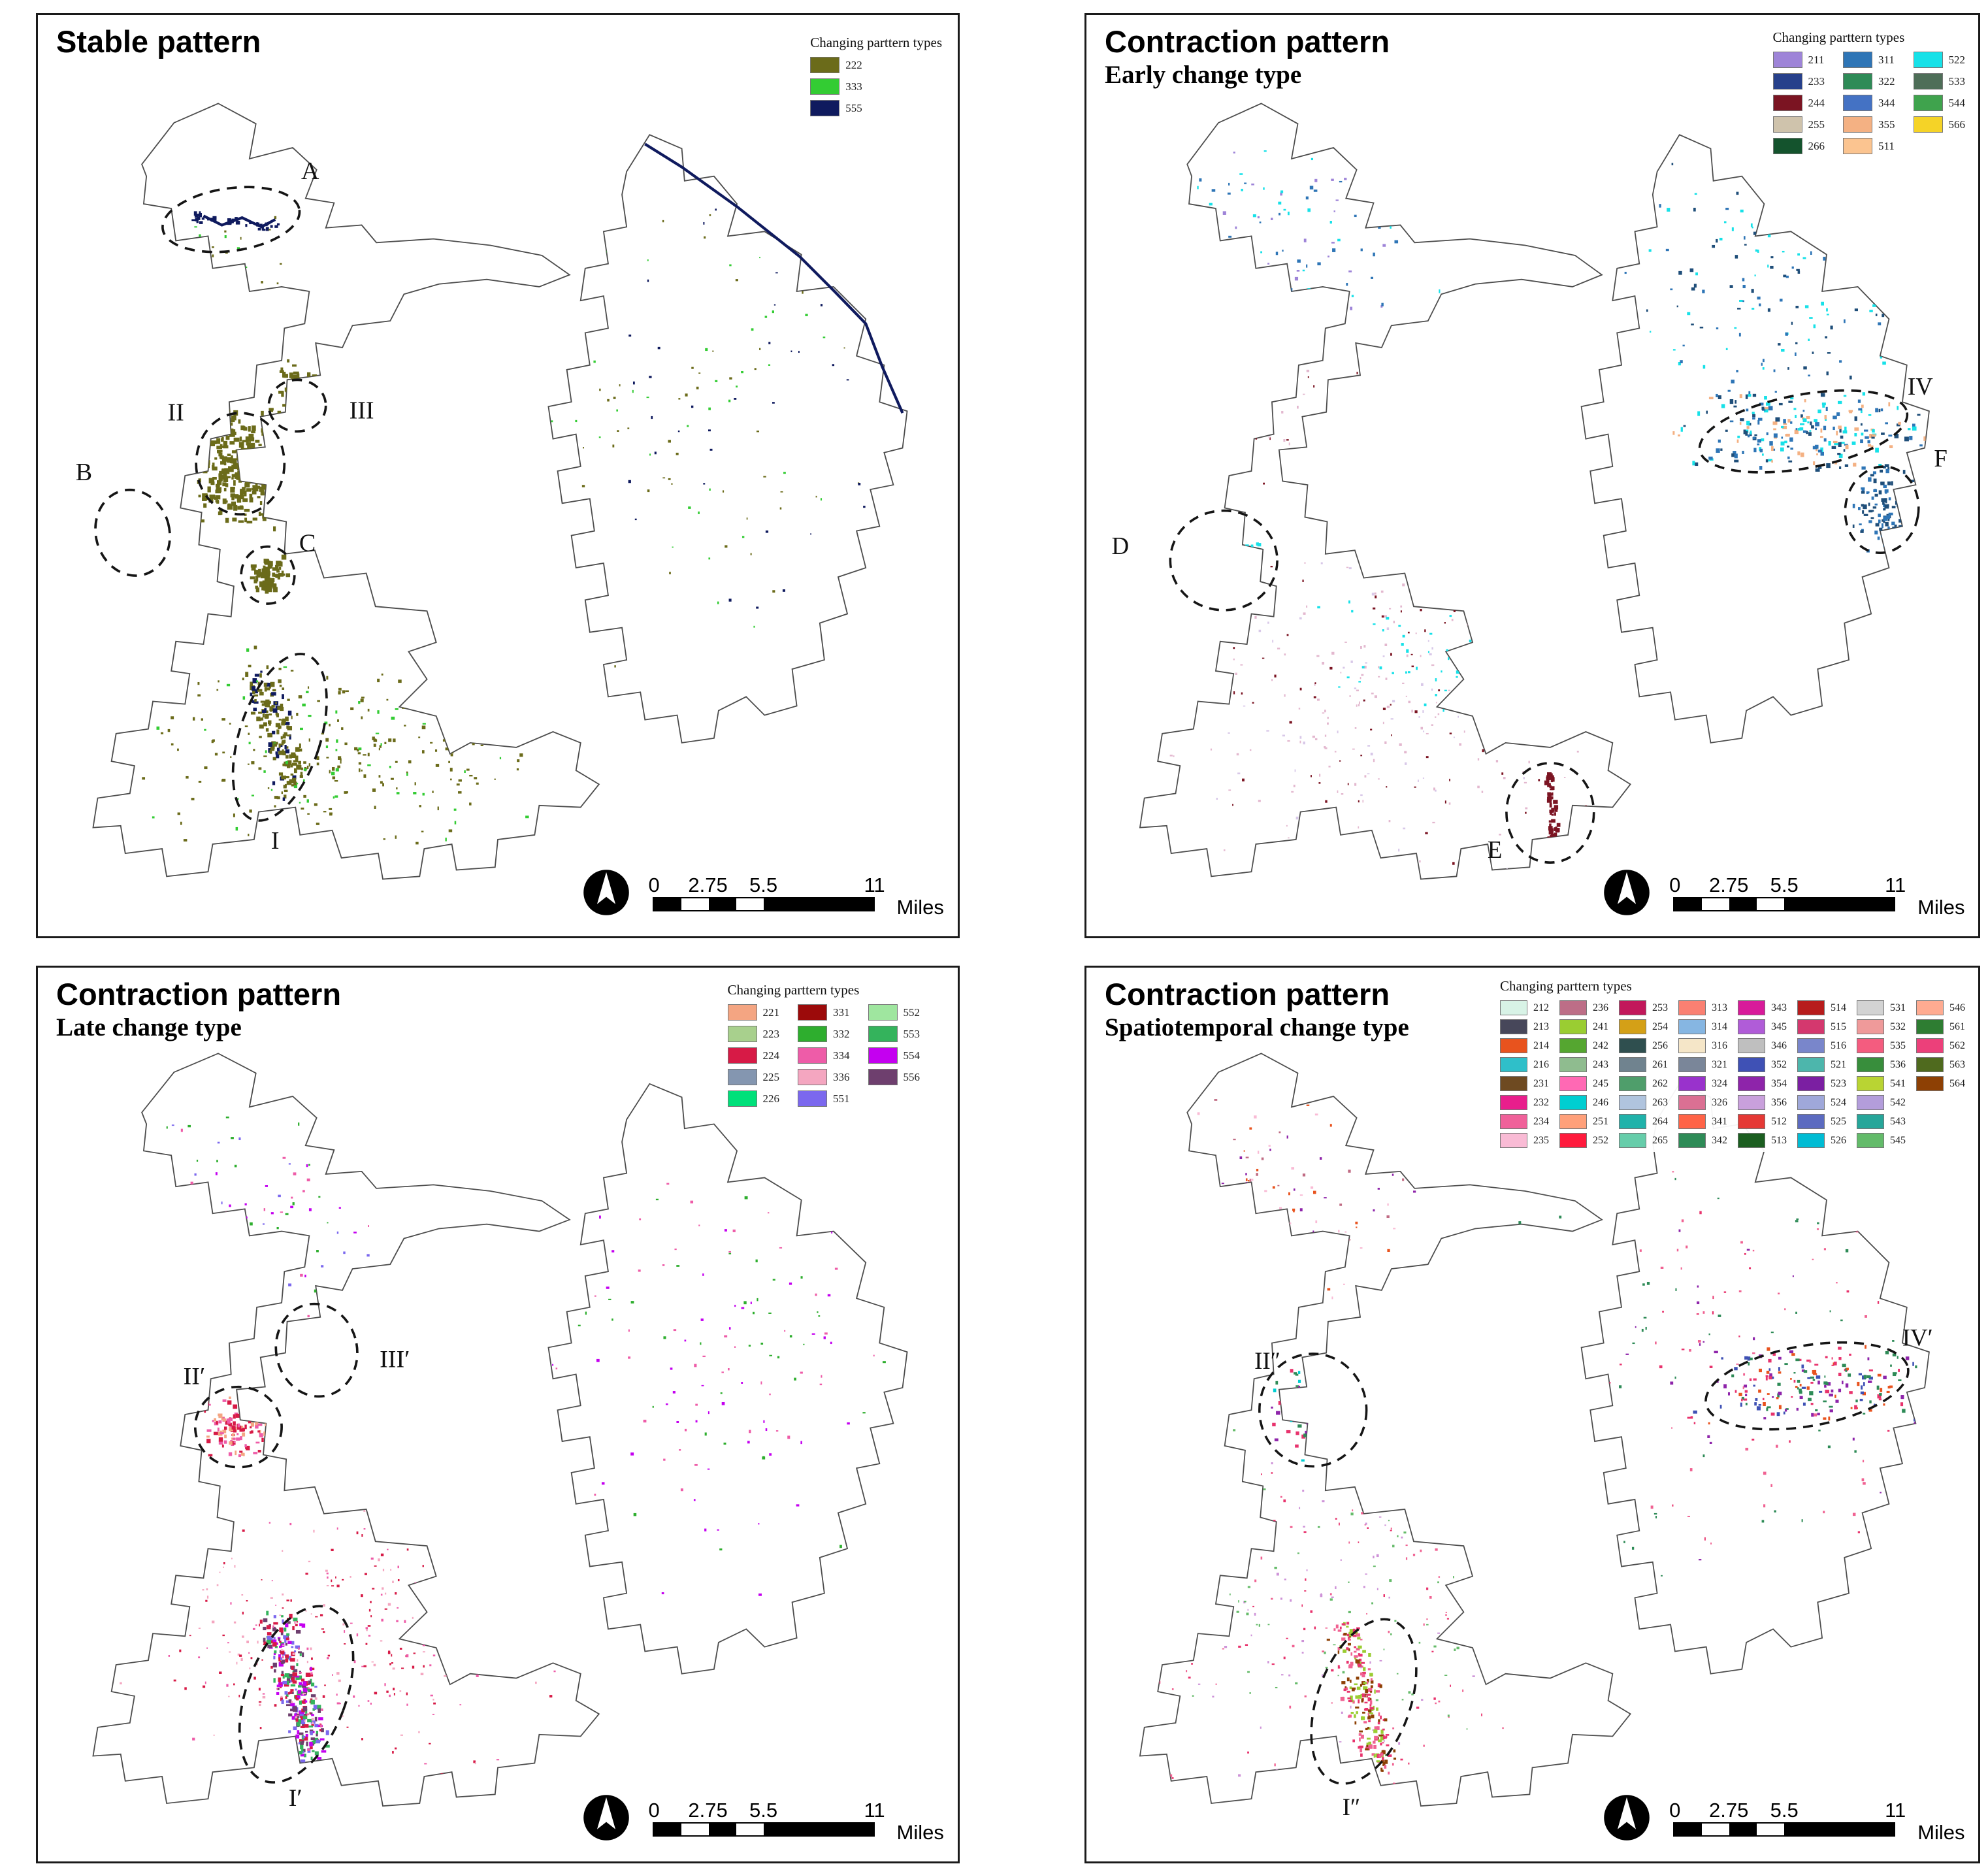 The image size is (1988, 1866). I want to click on legend-code: 544, so click(1957, 102).